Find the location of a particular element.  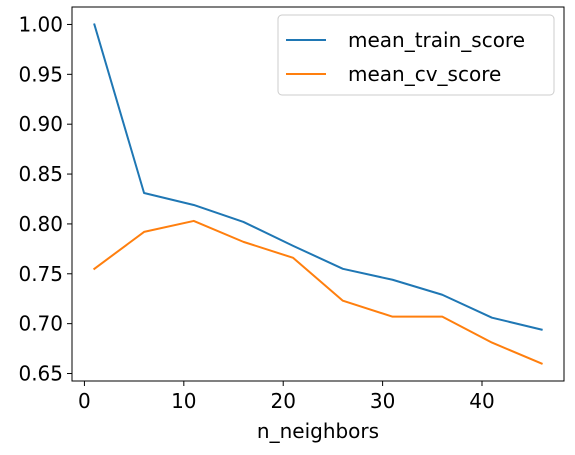

x-tick-label: 10 is located at coordinates (183, 401).